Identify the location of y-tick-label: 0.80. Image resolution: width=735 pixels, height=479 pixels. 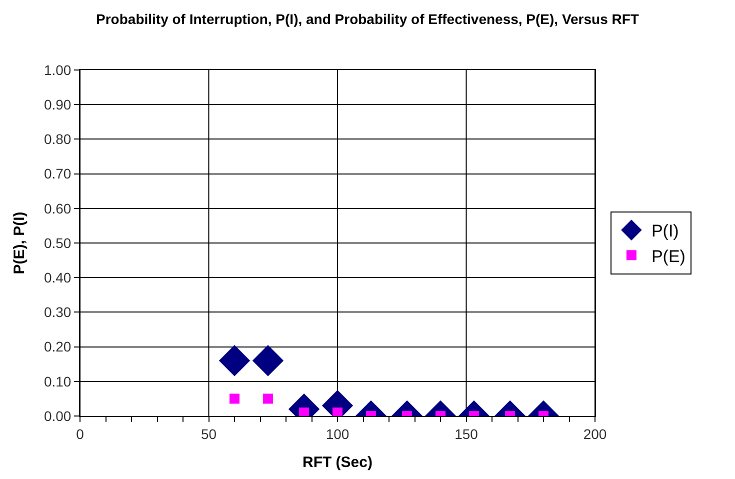
(58, 139).